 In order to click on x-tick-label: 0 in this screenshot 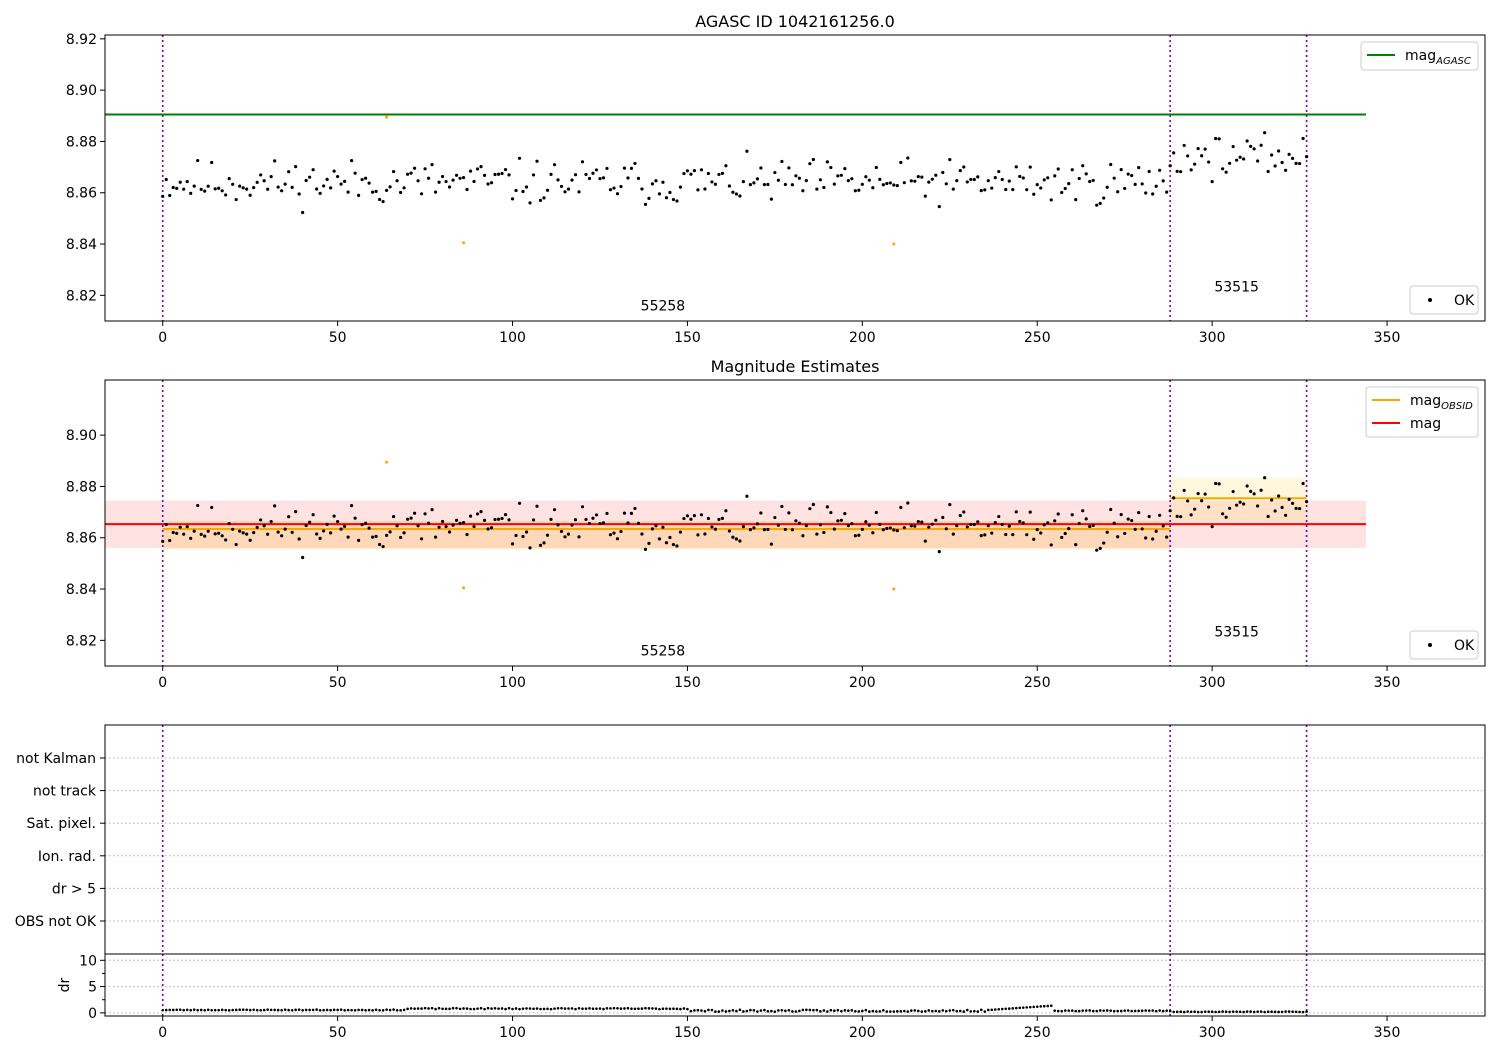, I will do `click(162, 683)`.